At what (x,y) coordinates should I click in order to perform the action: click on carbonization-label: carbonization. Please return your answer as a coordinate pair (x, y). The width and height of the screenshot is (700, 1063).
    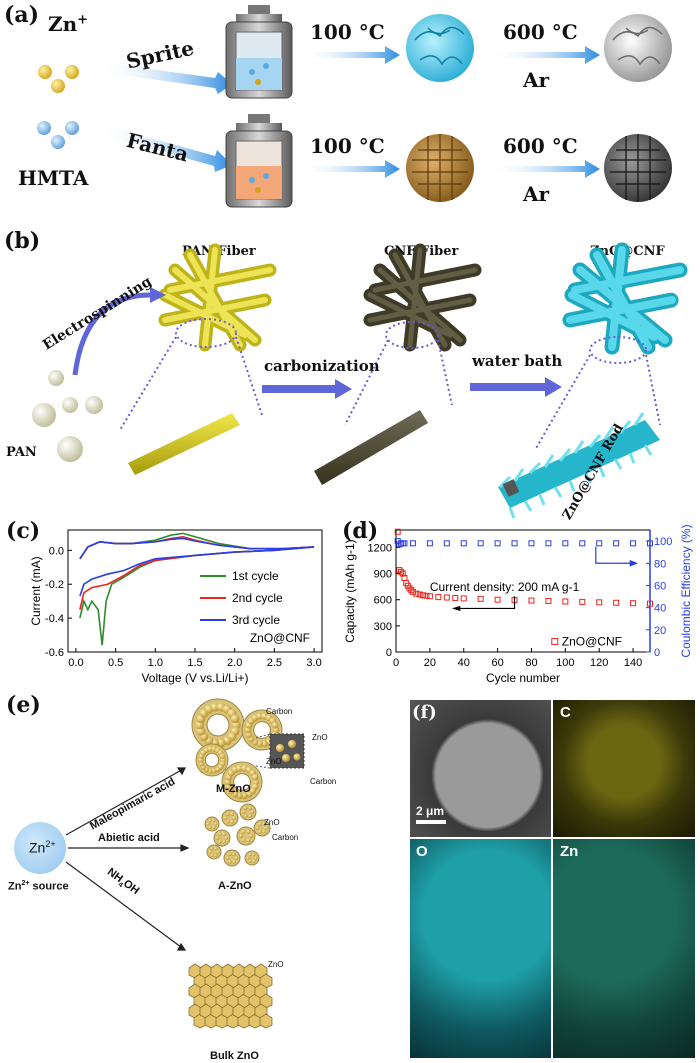
    Looking at the image, I should click on (322, 366).